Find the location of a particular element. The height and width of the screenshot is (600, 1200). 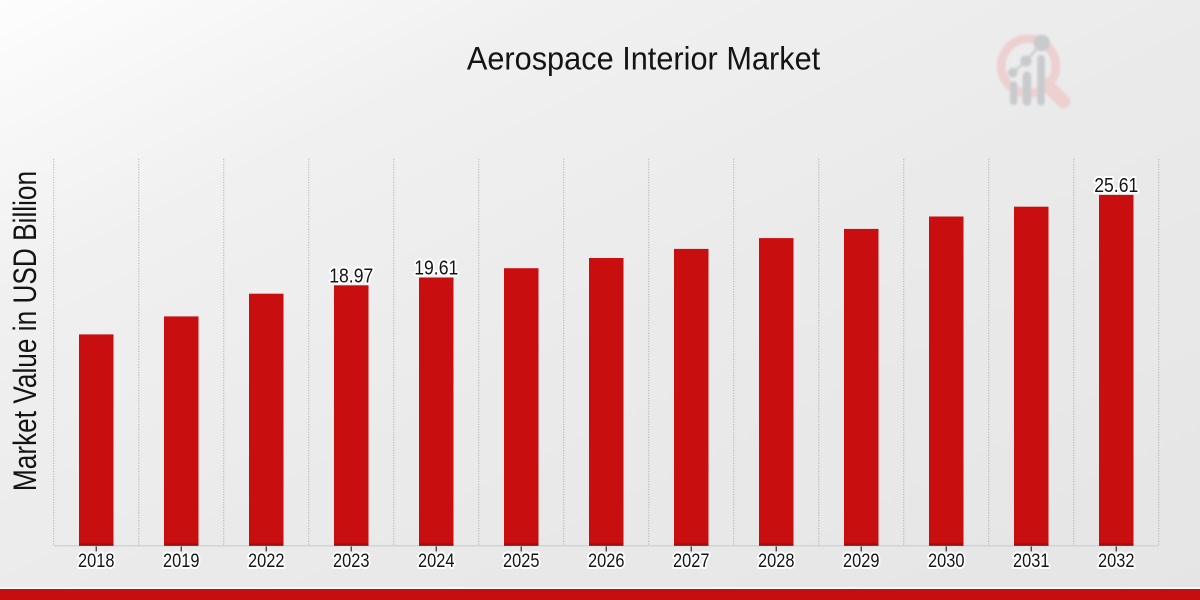

svg-text: 2027 is located at coordinates (691, 561).